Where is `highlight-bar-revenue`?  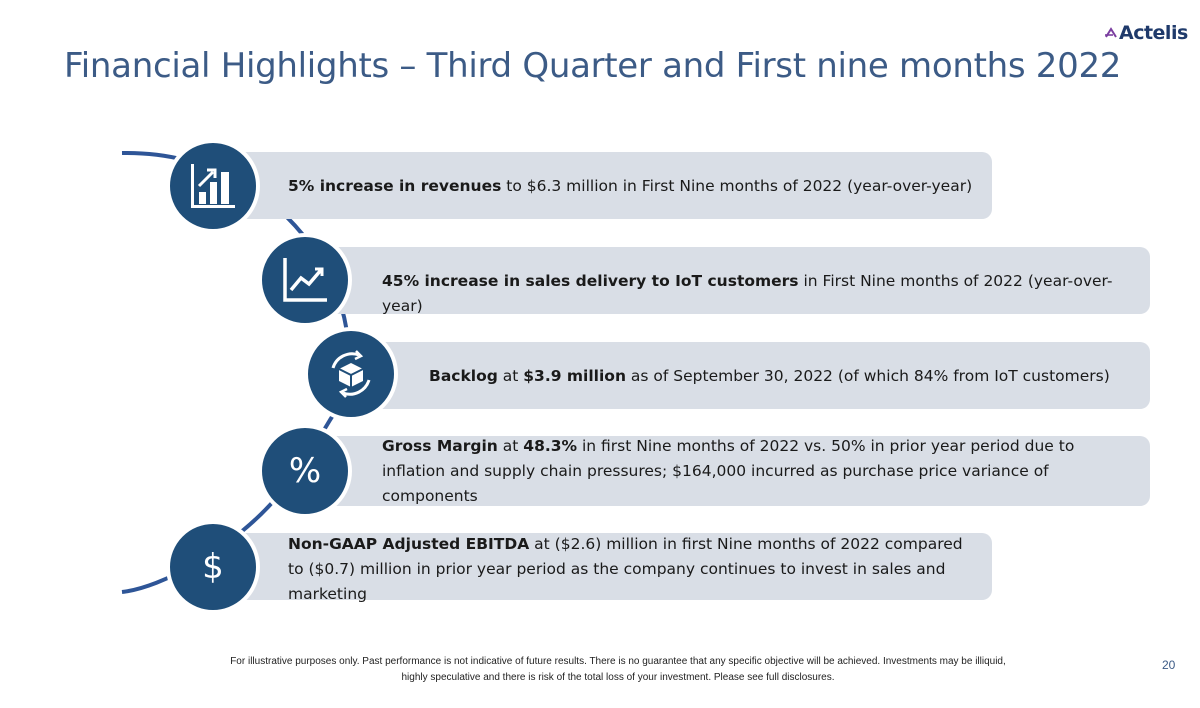 highlight-bar-revenue is located at coordinates (611, 185).